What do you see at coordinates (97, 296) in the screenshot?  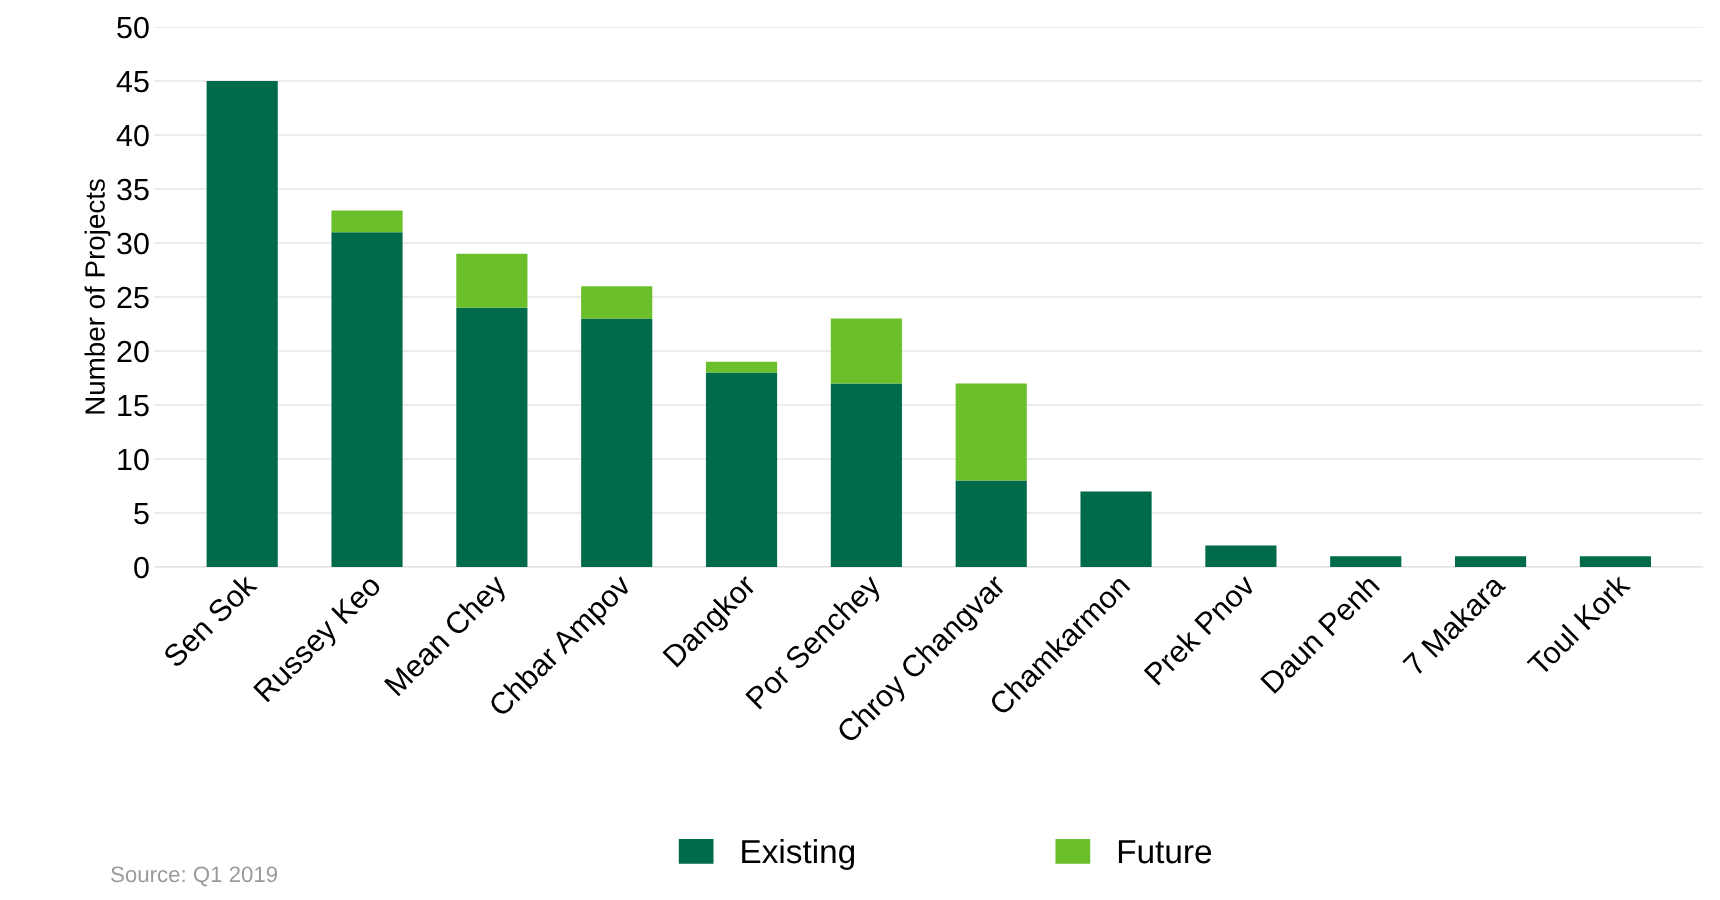 I see `y-axis-title: Number of Projects` at bounding box center [97, 296].